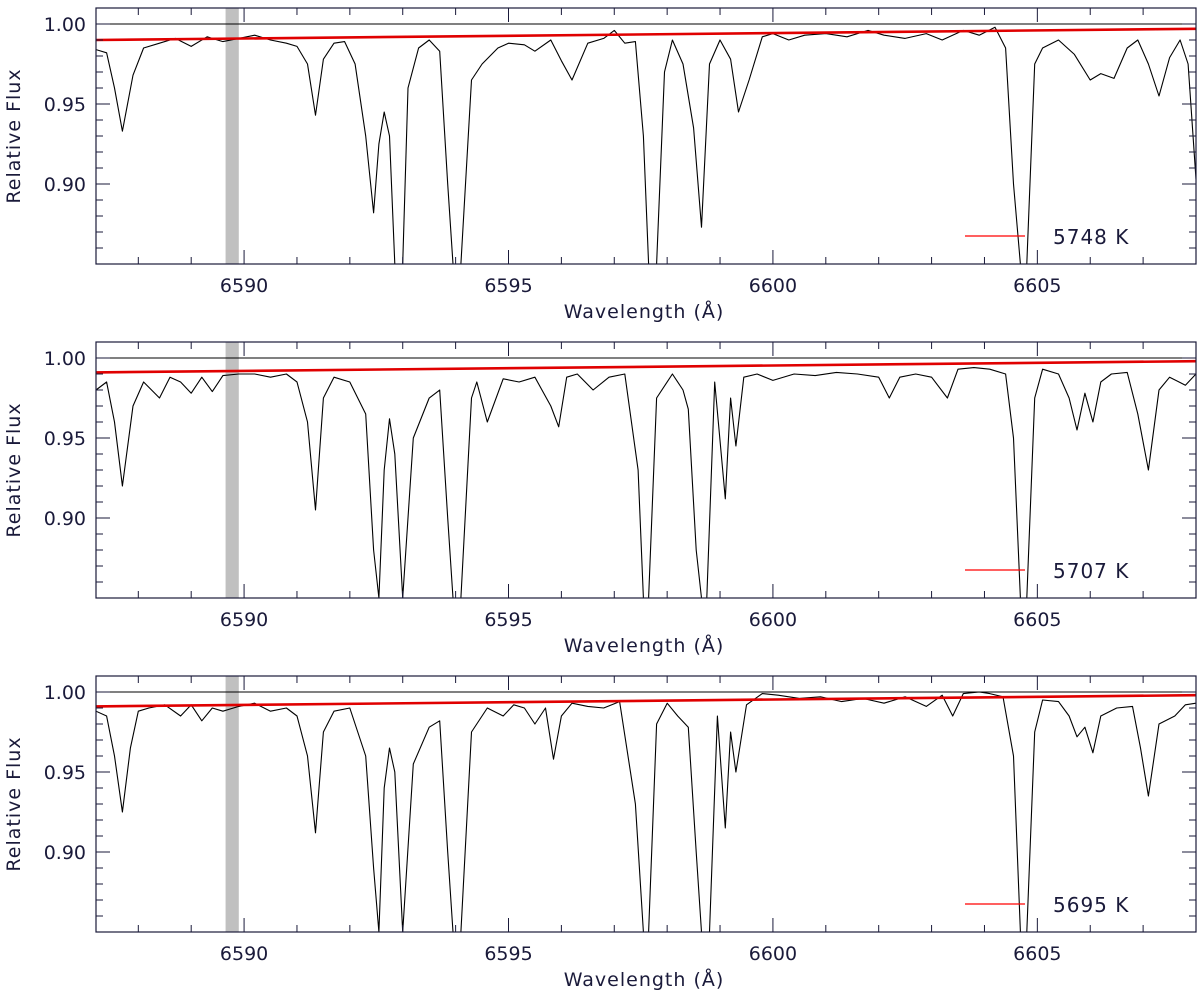 This screenshot has width=1200, height=1001. I want to click on legend-label: 5748 K, so click(1091, 237).